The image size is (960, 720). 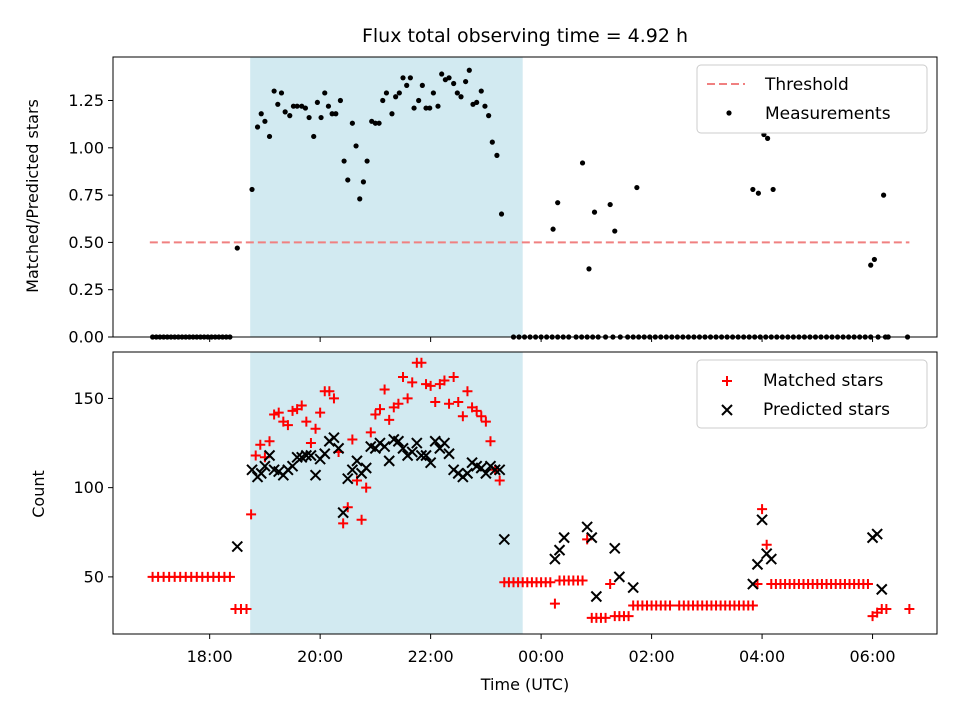 I want to click on x-tick-label: 18:00, so click(x=210, y=656).